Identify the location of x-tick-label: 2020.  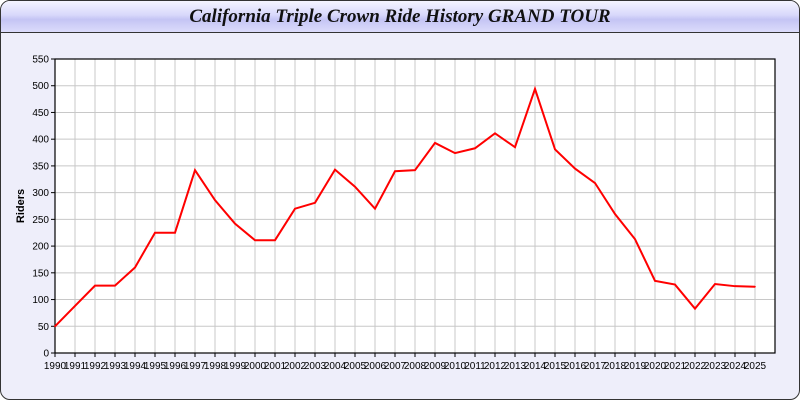
(655, 366).